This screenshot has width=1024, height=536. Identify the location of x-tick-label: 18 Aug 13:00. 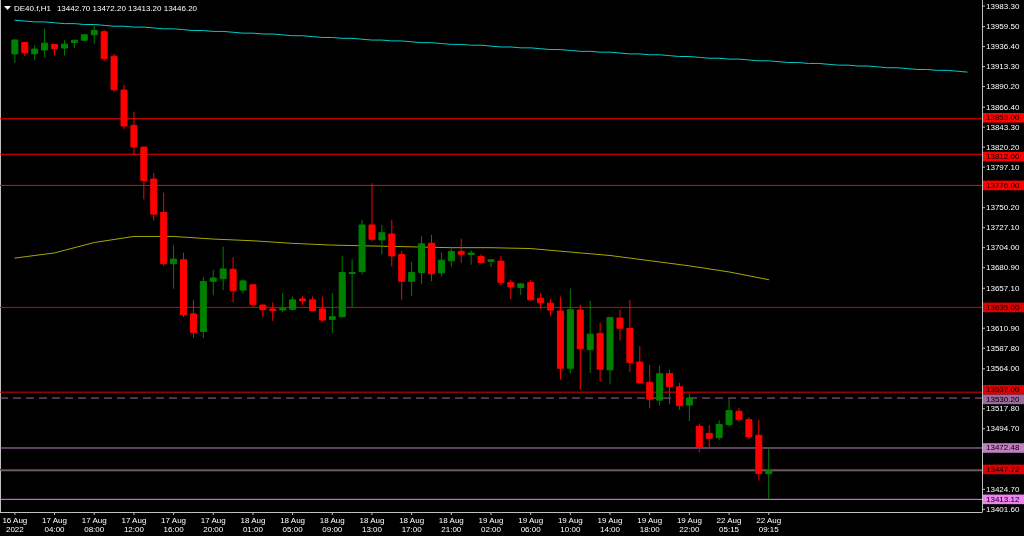
(372, 524).